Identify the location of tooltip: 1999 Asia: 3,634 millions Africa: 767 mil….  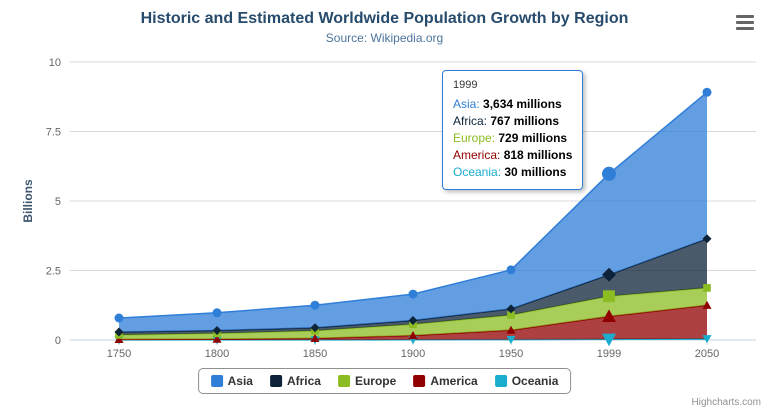
(513, 130).